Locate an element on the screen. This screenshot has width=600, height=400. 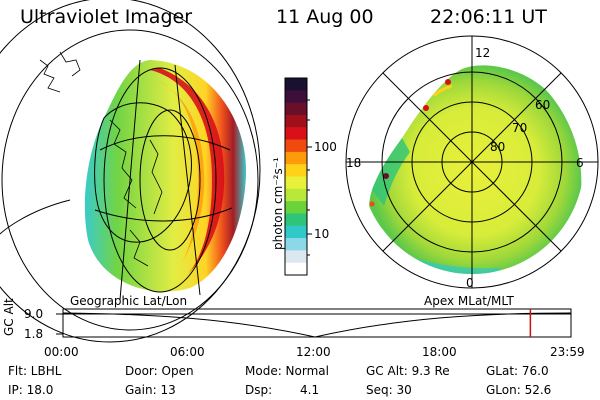
dsp-label: Dsp: is located at coordinates (259, 390).